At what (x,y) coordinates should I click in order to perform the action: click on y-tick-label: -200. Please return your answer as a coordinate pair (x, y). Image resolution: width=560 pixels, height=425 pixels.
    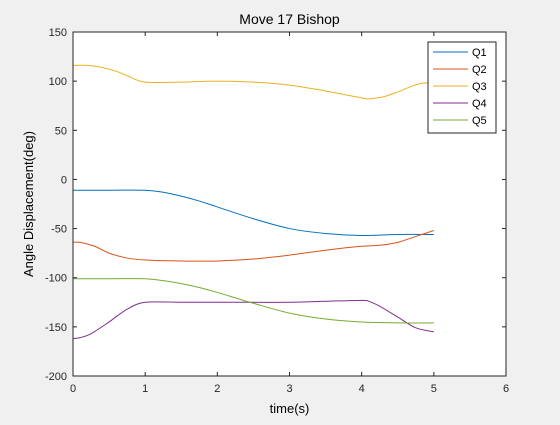
    Looking at the image, I should click on (56, 377).